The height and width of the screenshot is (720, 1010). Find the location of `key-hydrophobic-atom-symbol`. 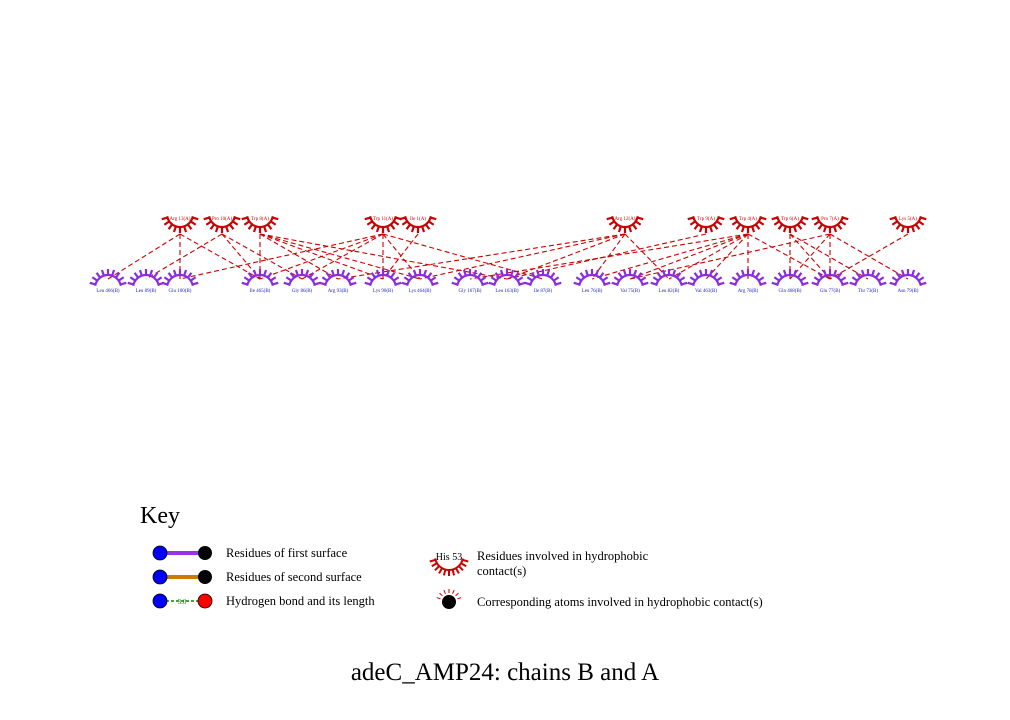

key-hydrophobic-atom-symbol is located at coordinates (449, 599).